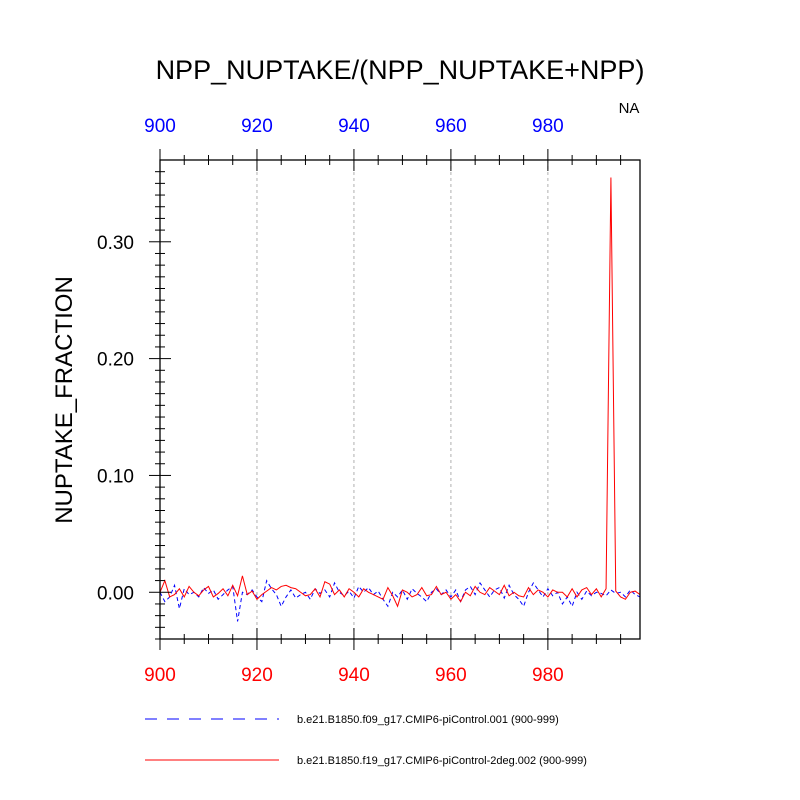 Image resolution: width=800 pixels, height=800 pixels. What do you see at coordinates (160, 126) in the screenshot?
I see `x-tick-label-top-0: 900` at bounding box center [160, 126].